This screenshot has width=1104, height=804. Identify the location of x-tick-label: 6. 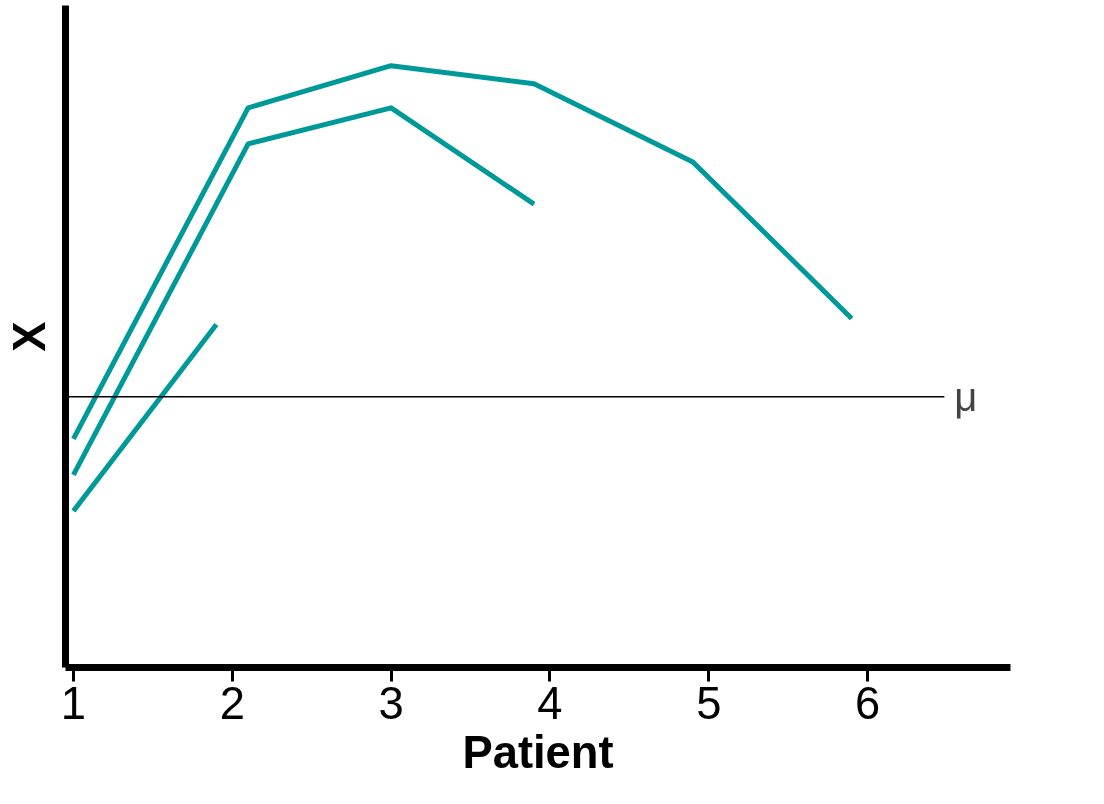
(867, 703).